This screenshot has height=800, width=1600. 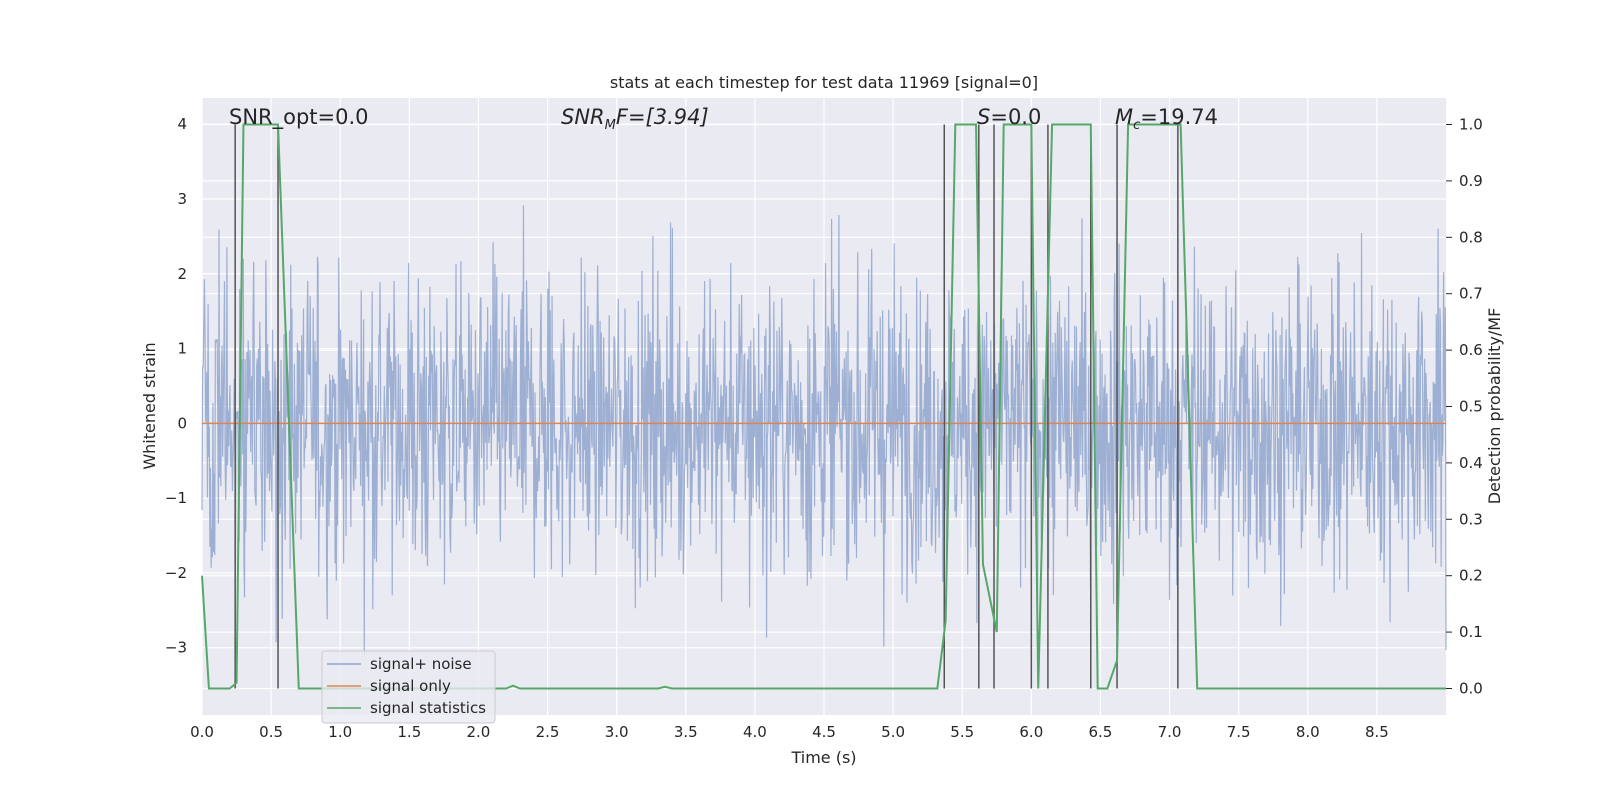 What do you see at coordinates (1471, 350) in the screenshot?
I see `y2-tick-label: 0.6` at bounding box center [1471, 350].